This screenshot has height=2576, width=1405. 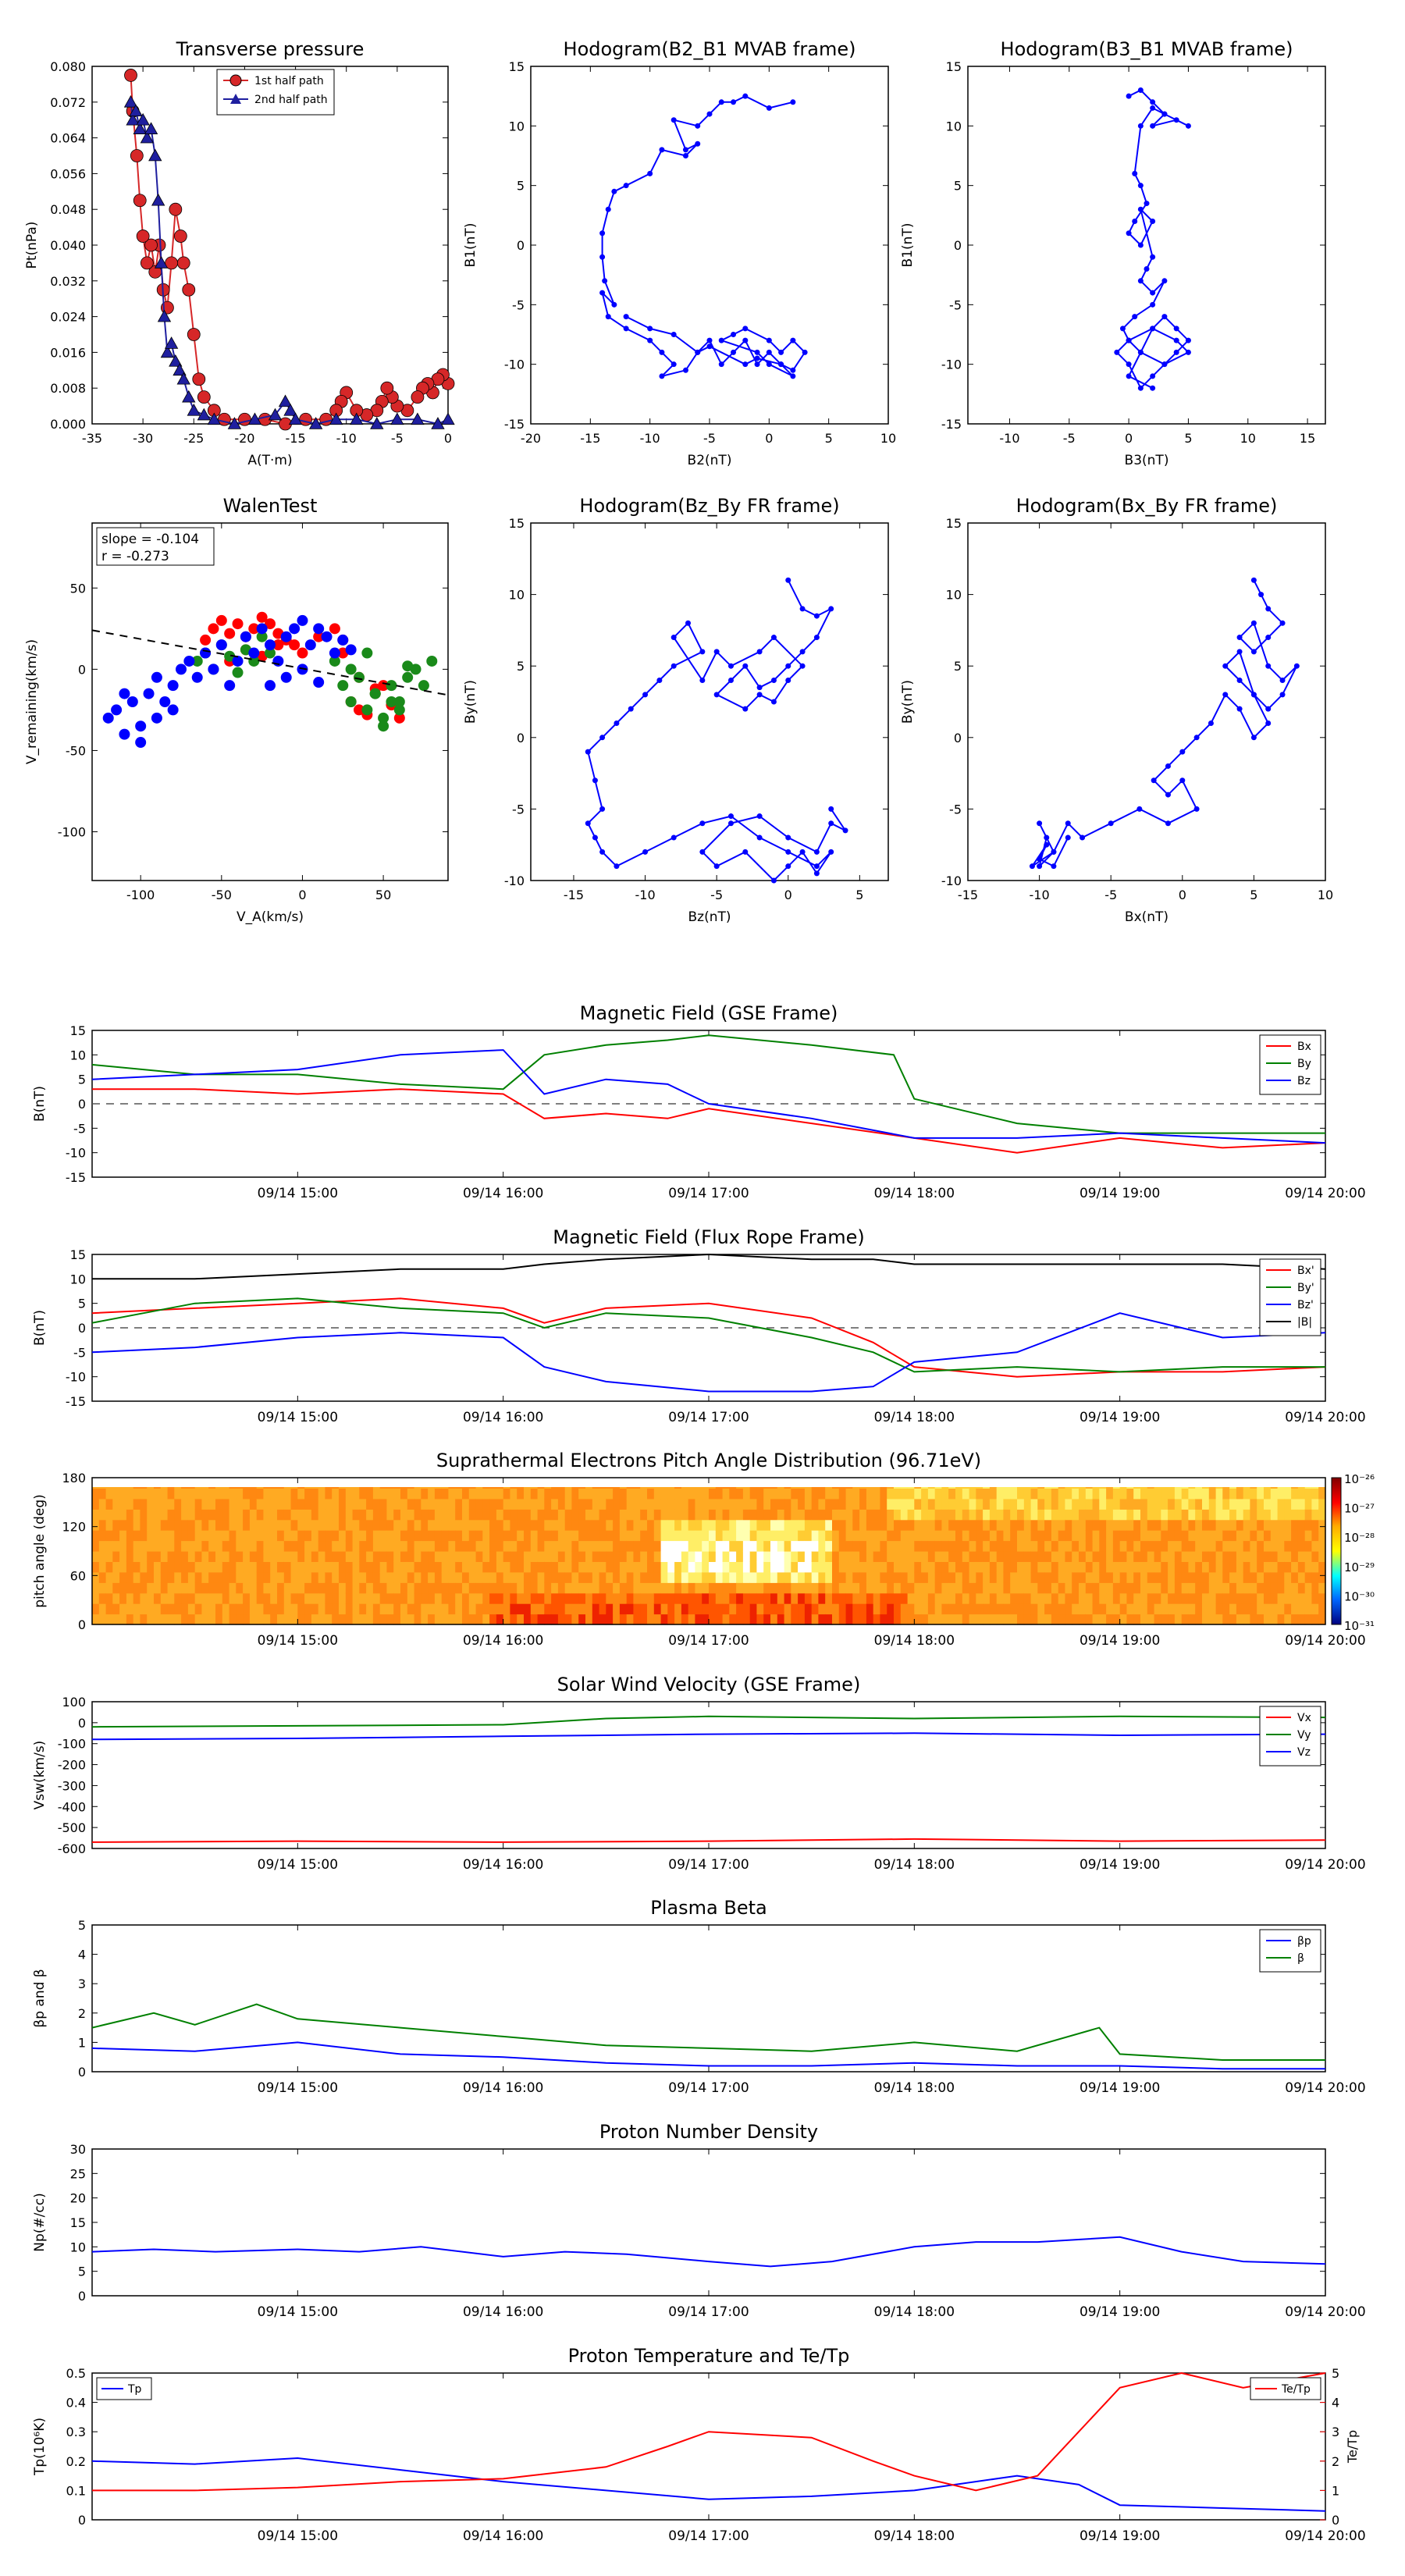 What do you see at coordinates (1290, 1951) in the screenshot?
I see `beta-legend` at bounding box center [1290, 1951].